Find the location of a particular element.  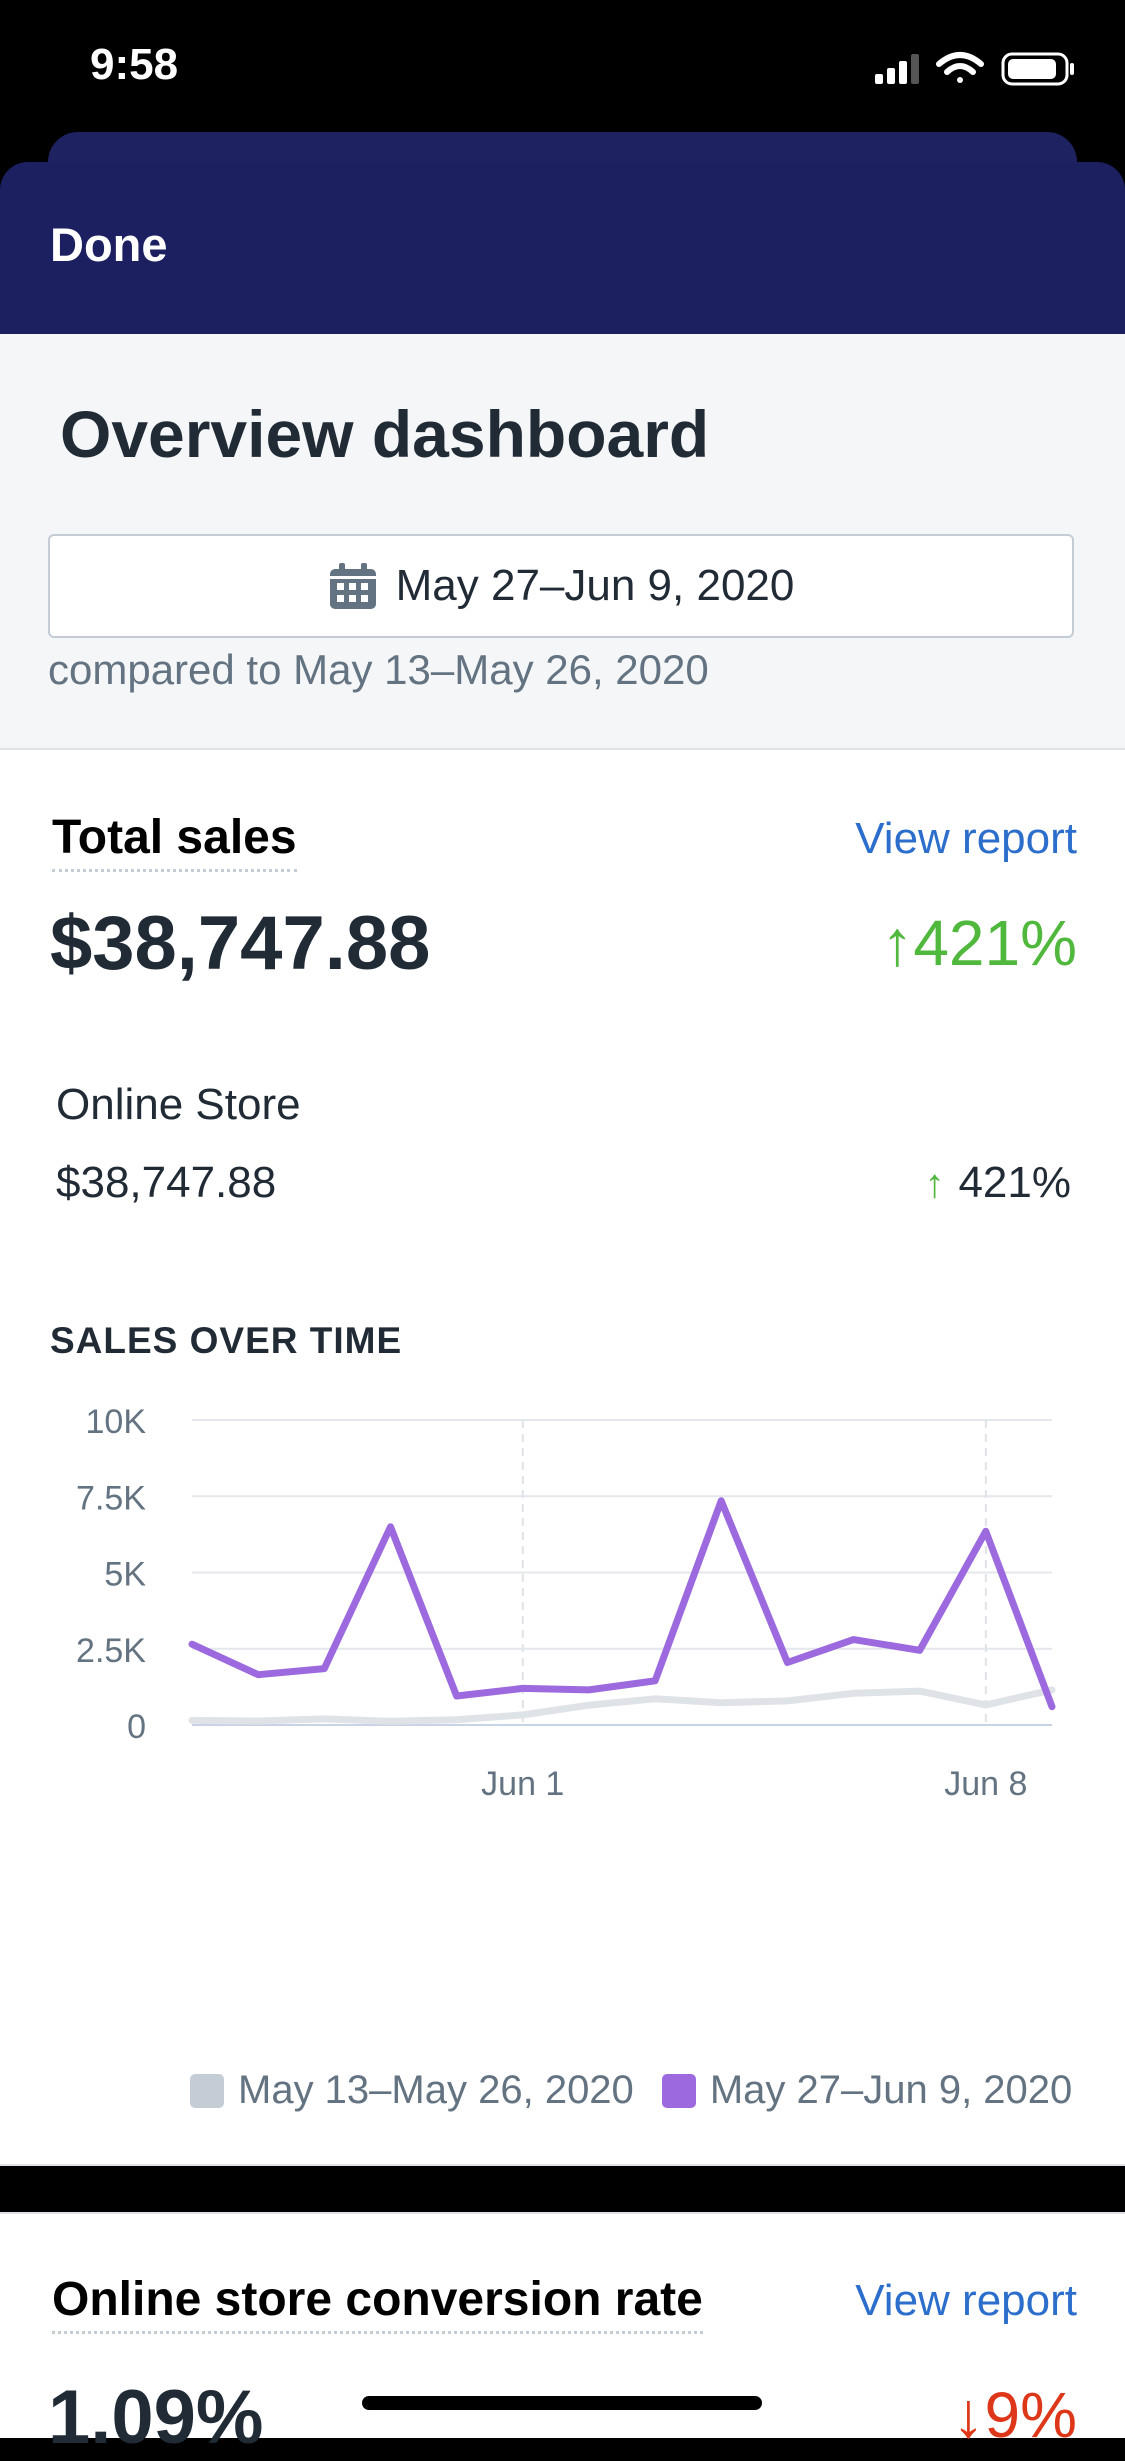

total-sales-title: Total sales is located at coordinates (174, 841).